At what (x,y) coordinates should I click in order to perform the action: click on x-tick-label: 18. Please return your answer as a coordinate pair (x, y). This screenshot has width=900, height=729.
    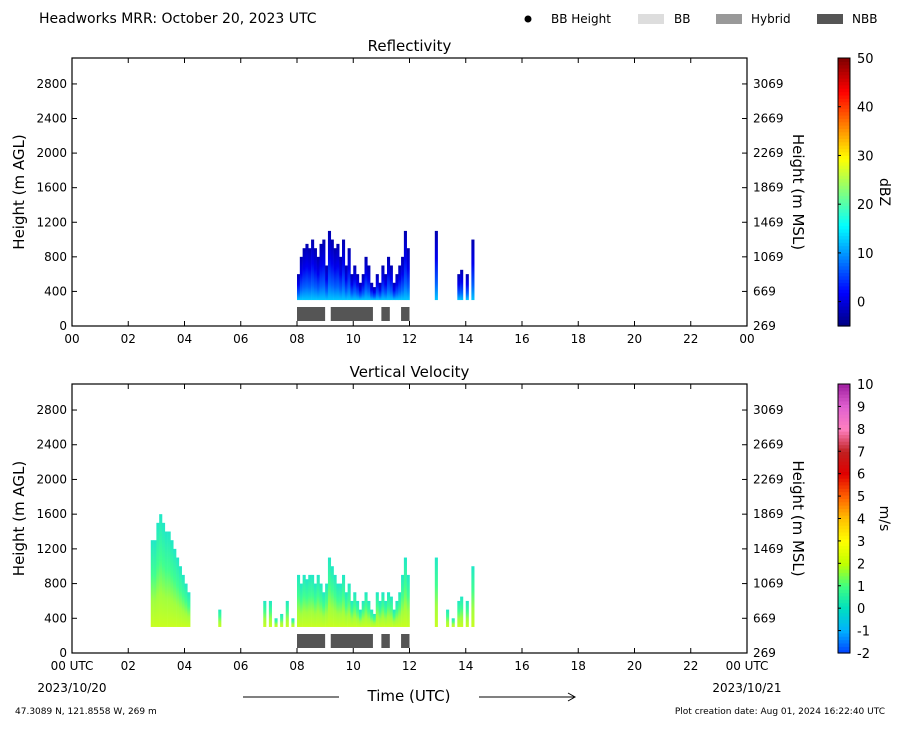
    Looking at the image, I should click on (578, 339).